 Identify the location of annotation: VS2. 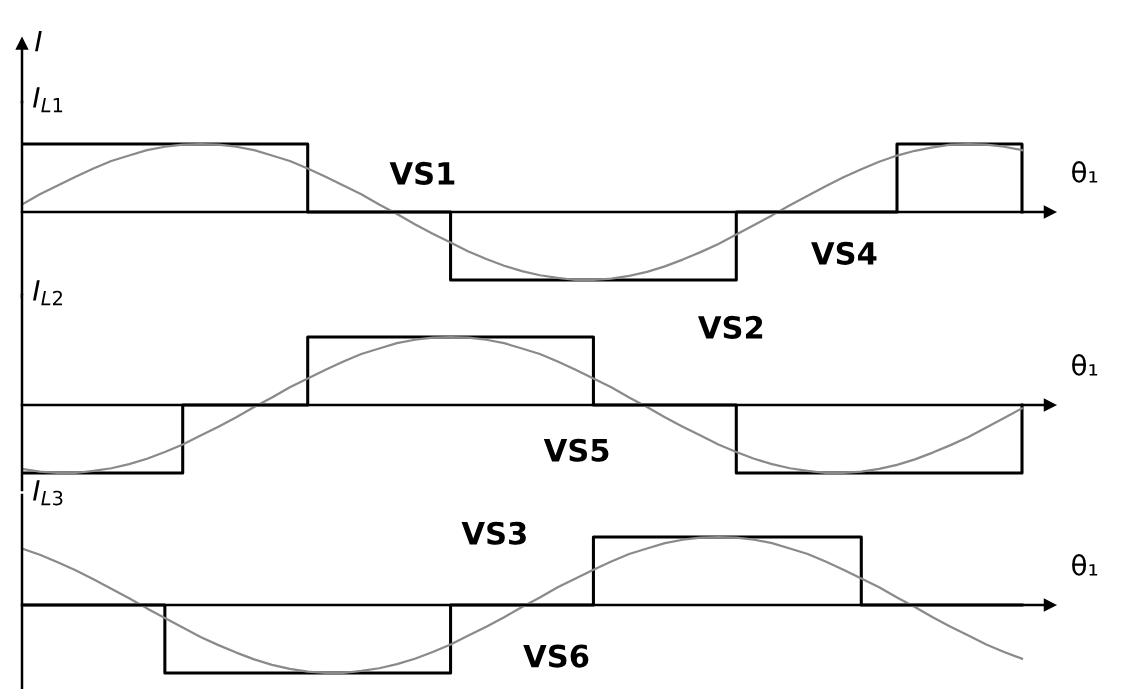
(730, 327).